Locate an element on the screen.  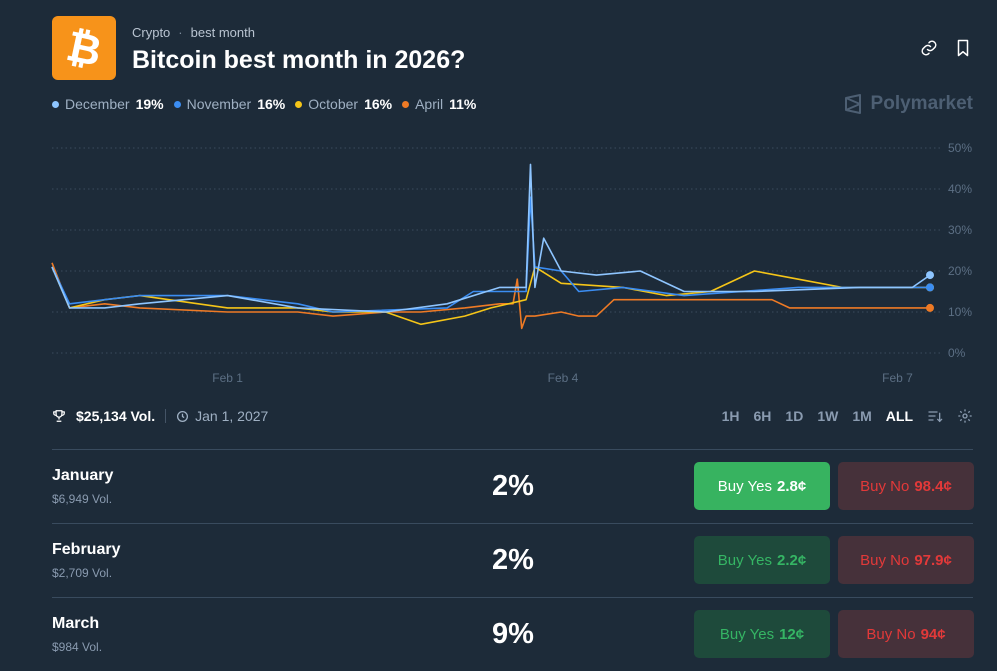
outcome-name: February is located at coordinates (86, 549).